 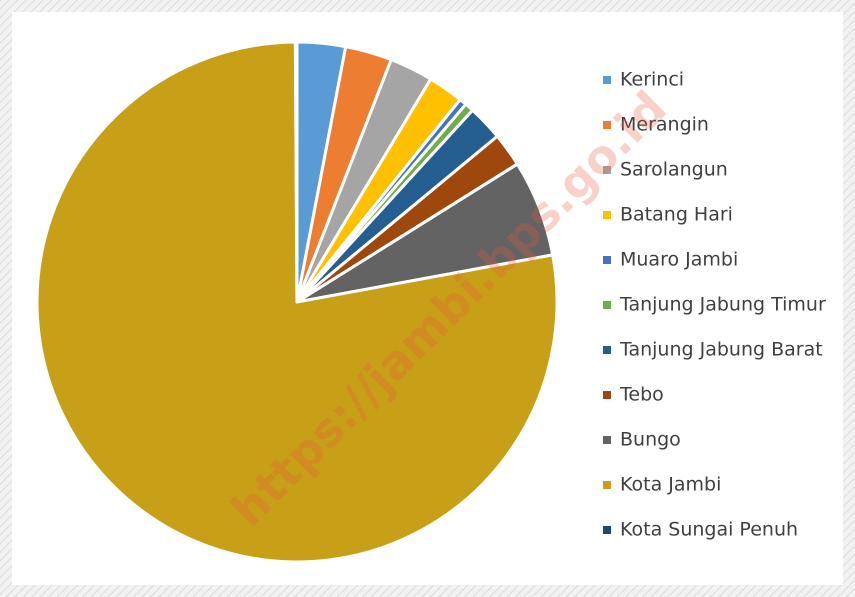 What do you see at coordinates (722, 305) in the screenshot?
I see `legend-label: Tanjung Jabung Timur` at bounding box center [722, 305].